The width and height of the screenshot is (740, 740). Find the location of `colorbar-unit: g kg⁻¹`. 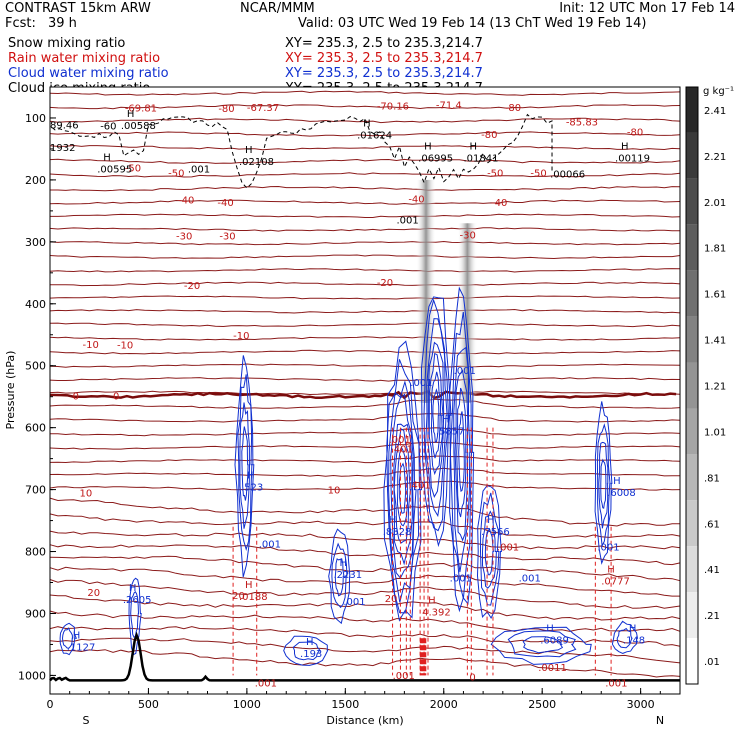

colorbar-unit: g kg⁻¹ is located at coordinates (718, 91).